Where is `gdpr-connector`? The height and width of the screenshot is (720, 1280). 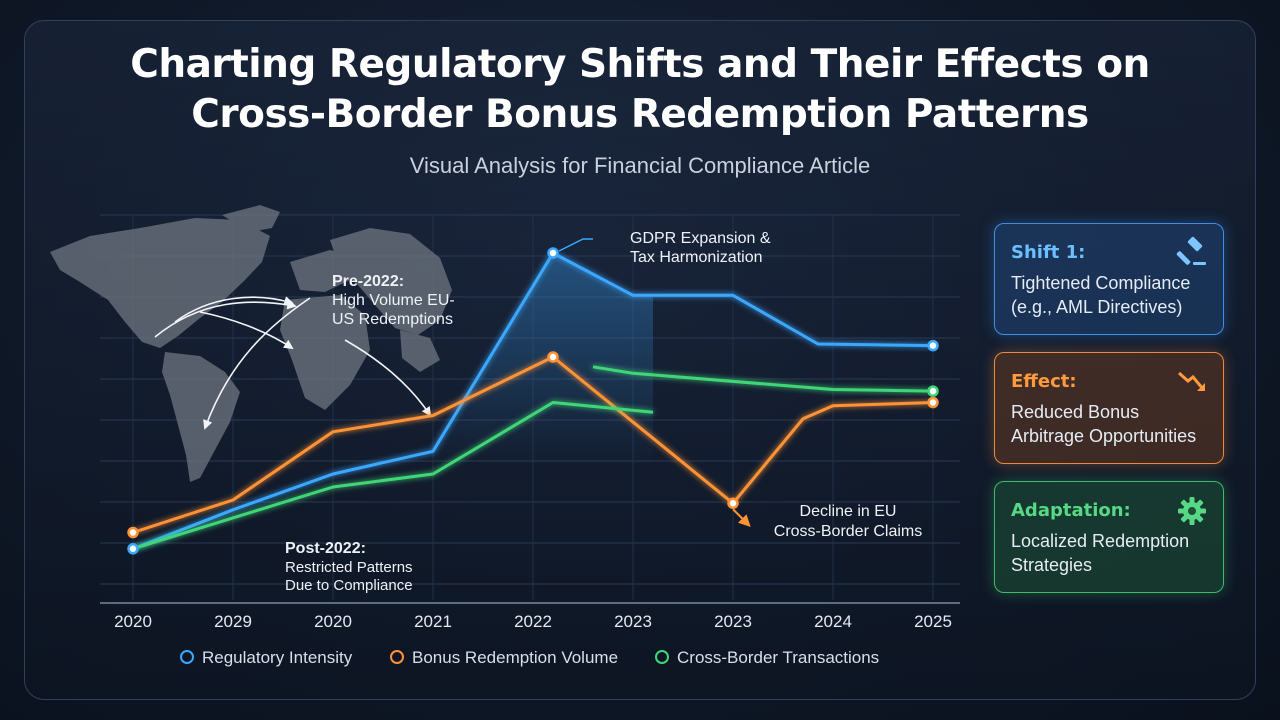
gdpr-connector is located at coordinates (575, 245).